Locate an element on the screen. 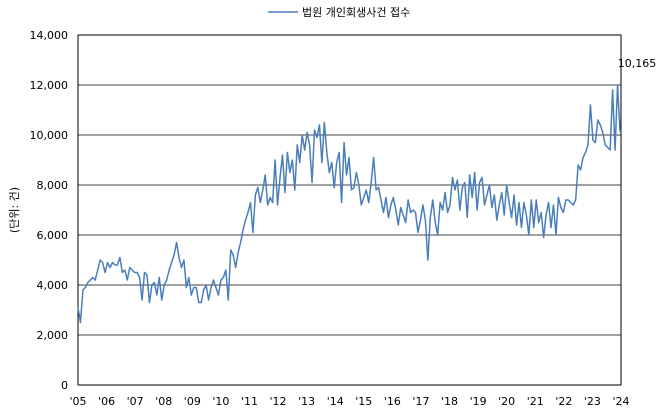 The image size is (658, 417). x-tick-label: '17 is located at coordinates (420, 401).